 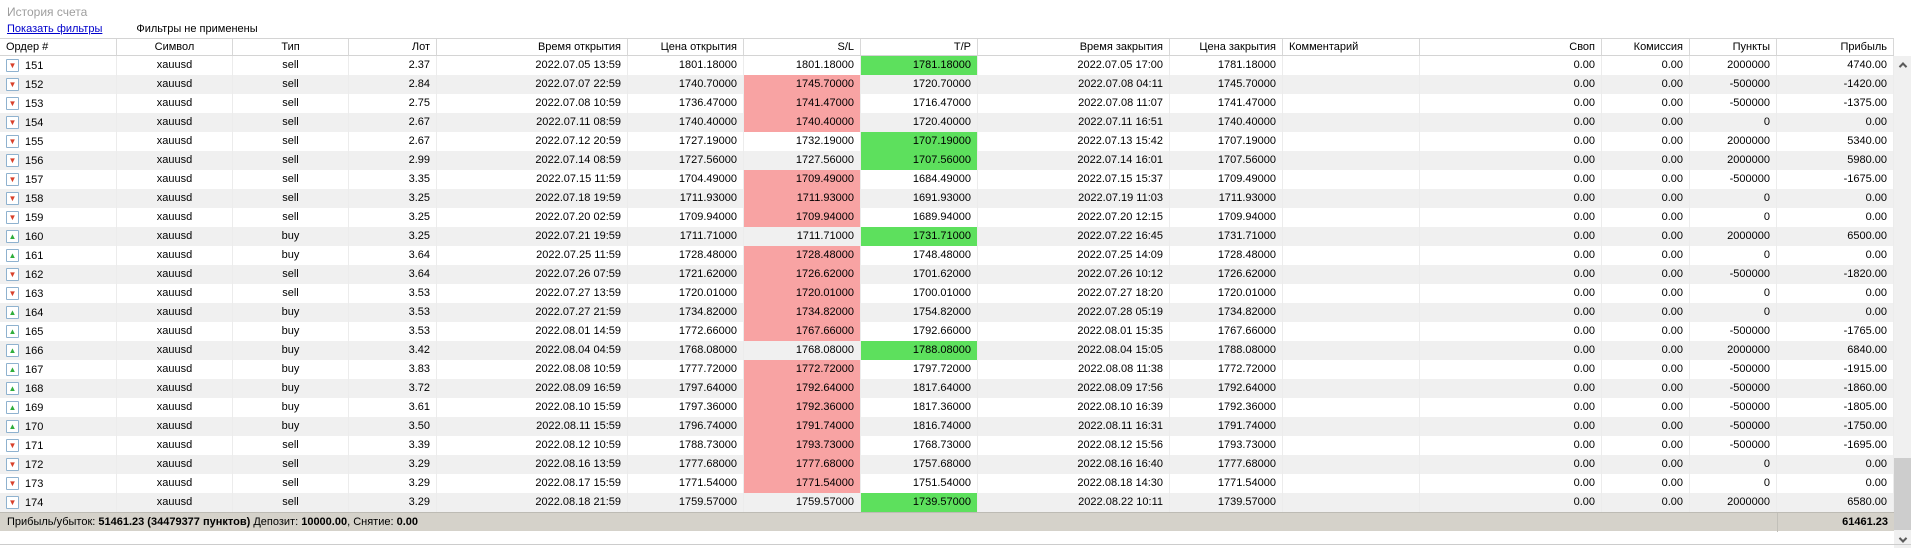 What do you see at coordinates (174, 522) in the screenshot?
I see `summary-segment: 51461.23 (34479377 пунктов)` at bounding box center [174, 522].